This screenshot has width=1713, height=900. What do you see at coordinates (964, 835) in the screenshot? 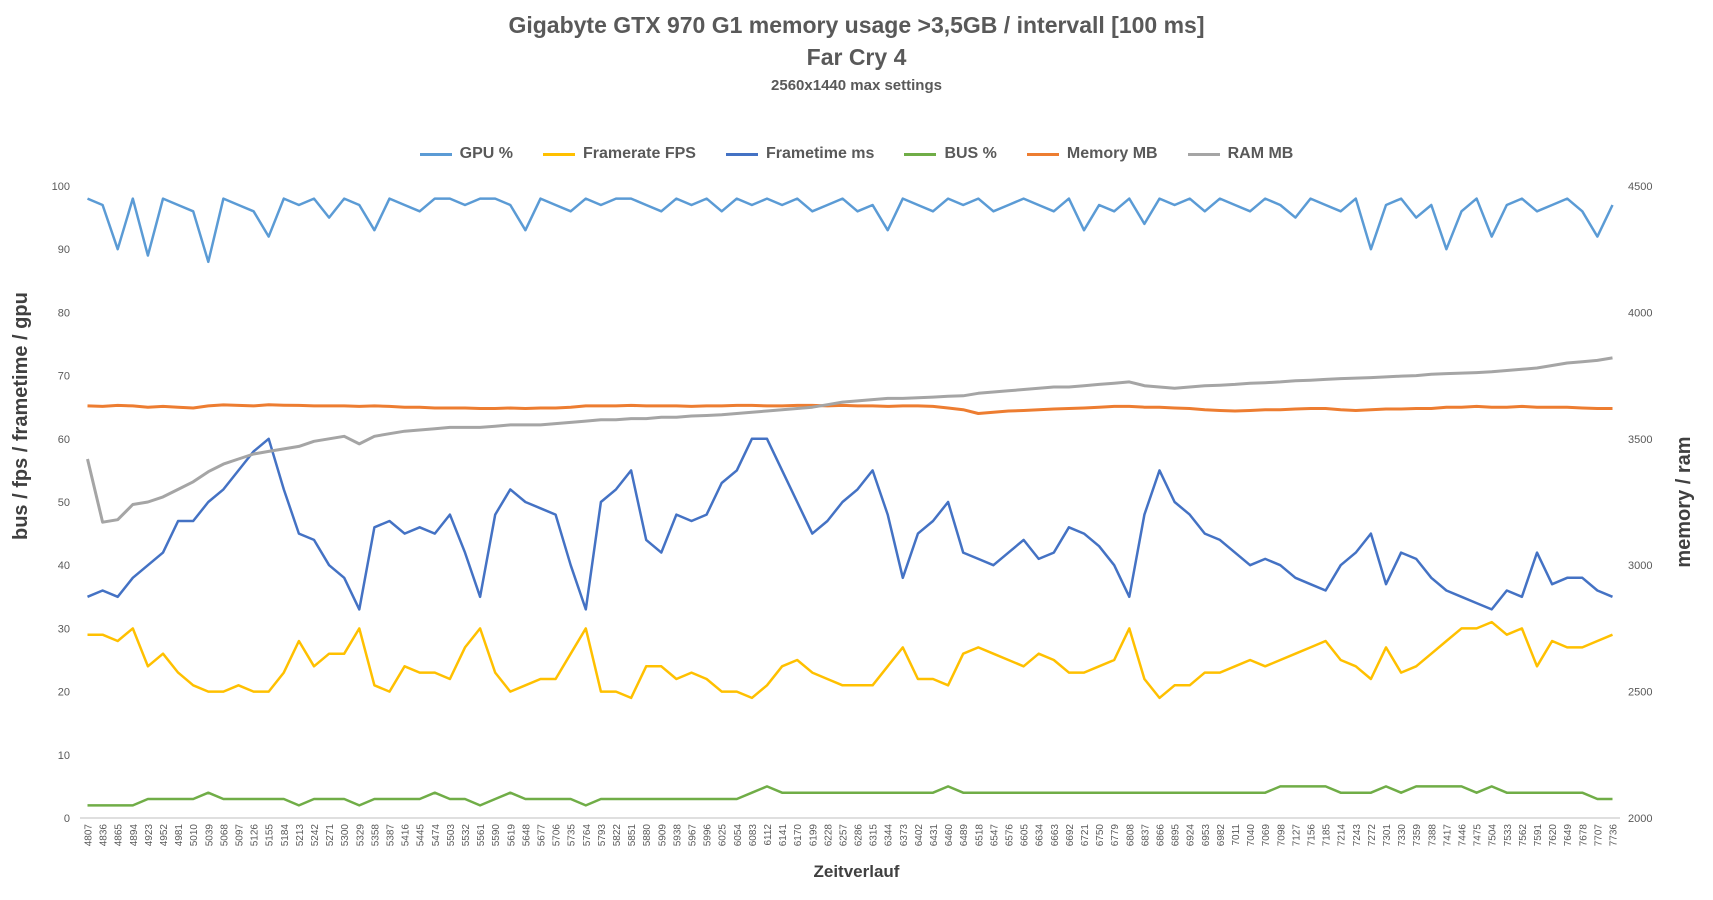
I see `x-tick-label: 6489` at bounding box center [964, 835].